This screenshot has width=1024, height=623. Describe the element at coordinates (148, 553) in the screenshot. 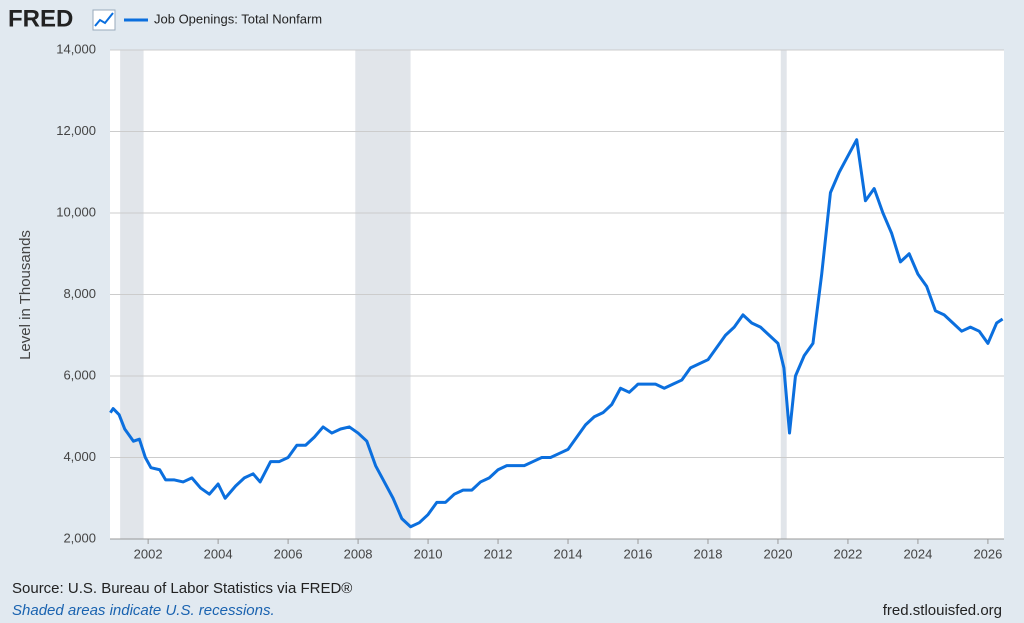

I see `x-tick-label: 2002` at that location.